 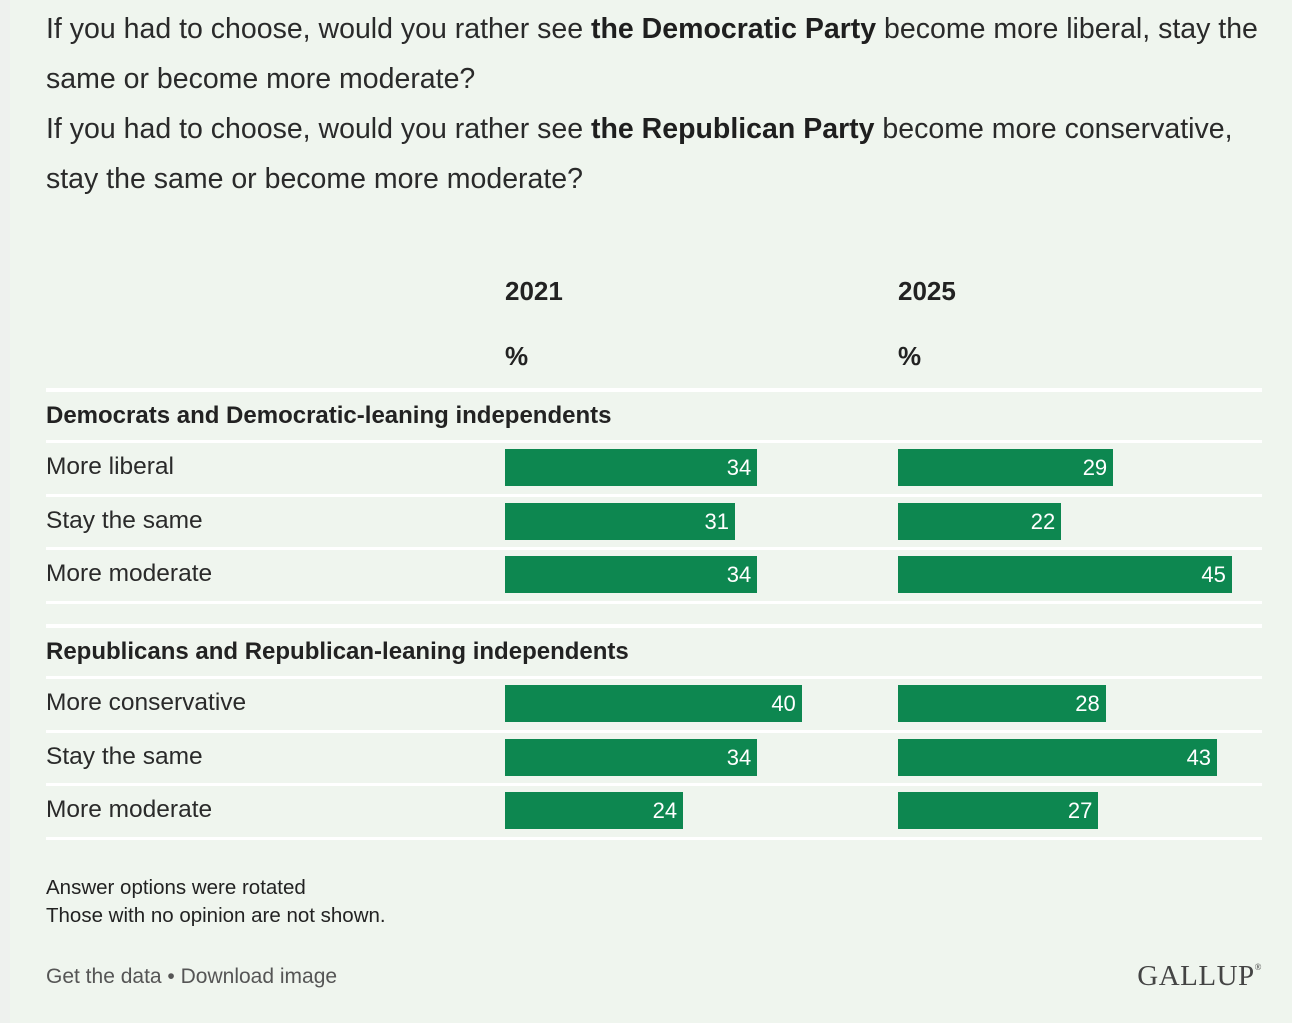 I want to click on bar-value-label: 31, so click(x=717, y=521).